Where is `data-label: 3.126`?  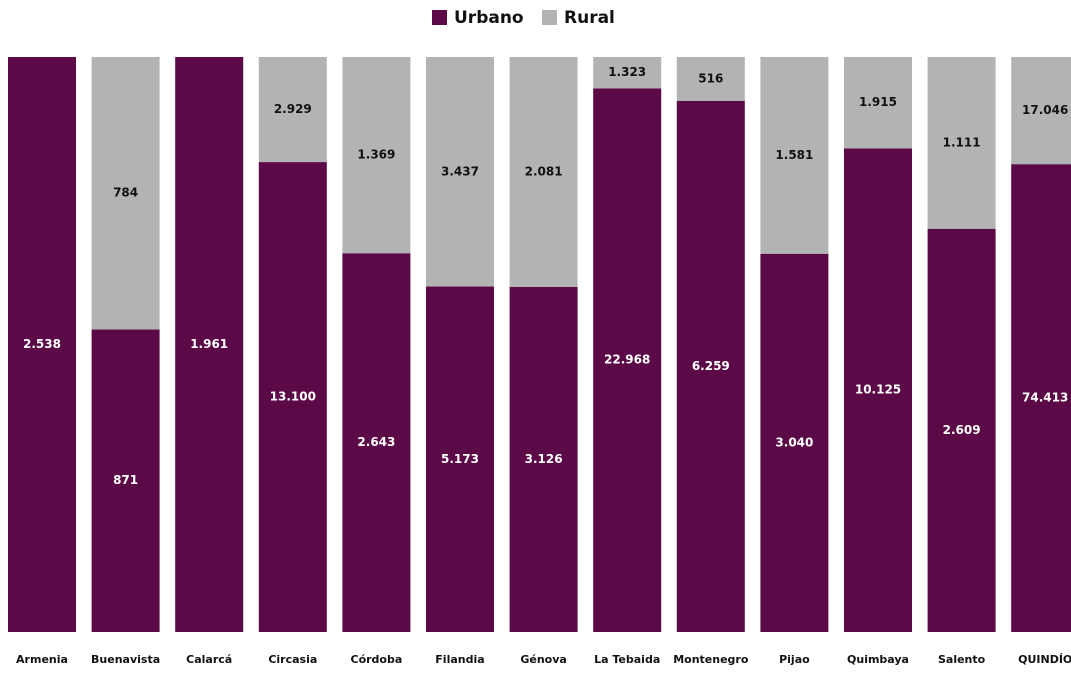 data-label: 3.126 is located at coordinates (544, 459).